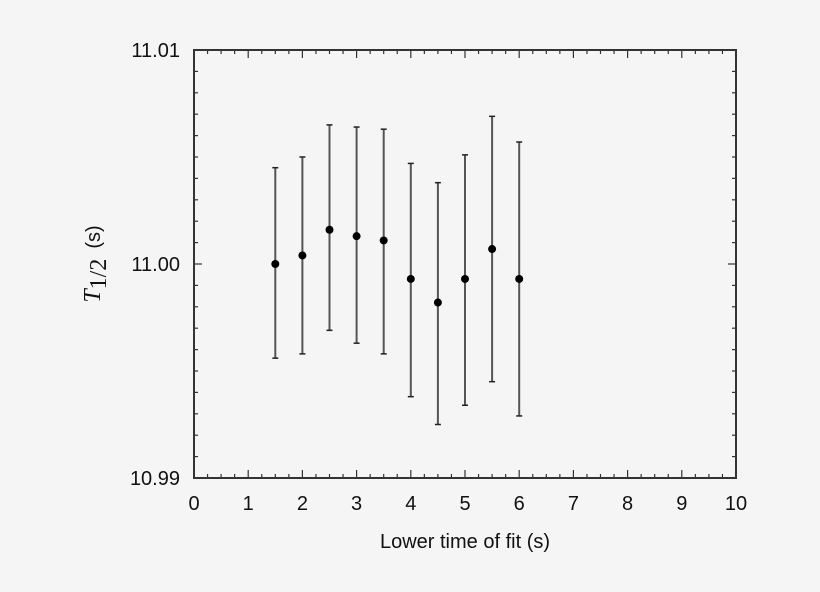  I want to click on x-tick-label: 7, so click(573, 504).